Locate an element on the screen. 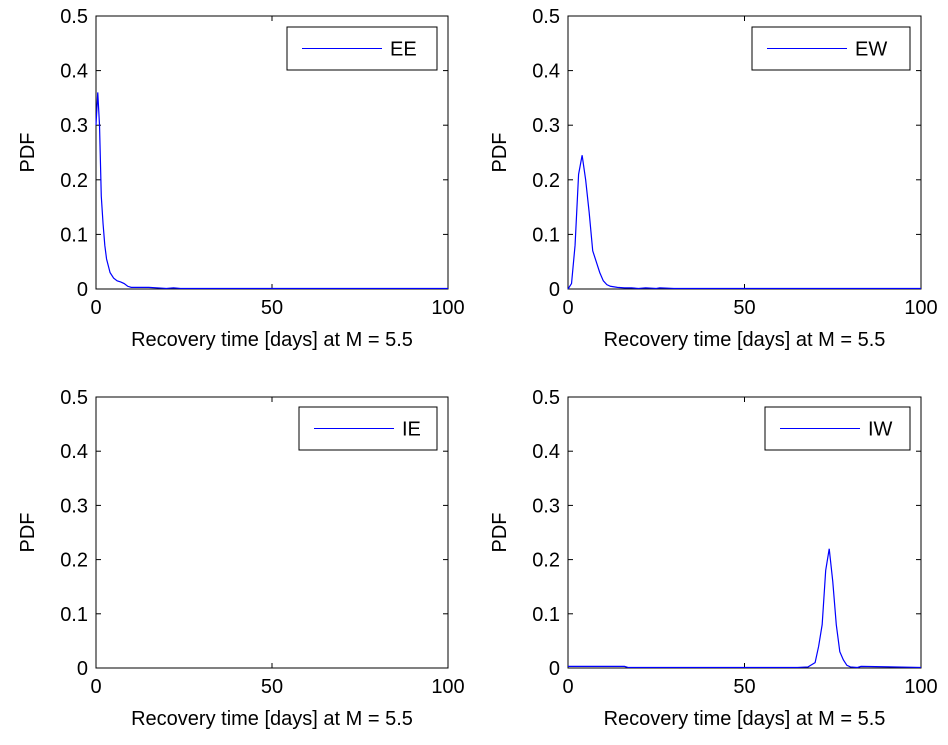 This screenshot has height=745, width=948. legend-label: IE is located at coordinates (411, 430).